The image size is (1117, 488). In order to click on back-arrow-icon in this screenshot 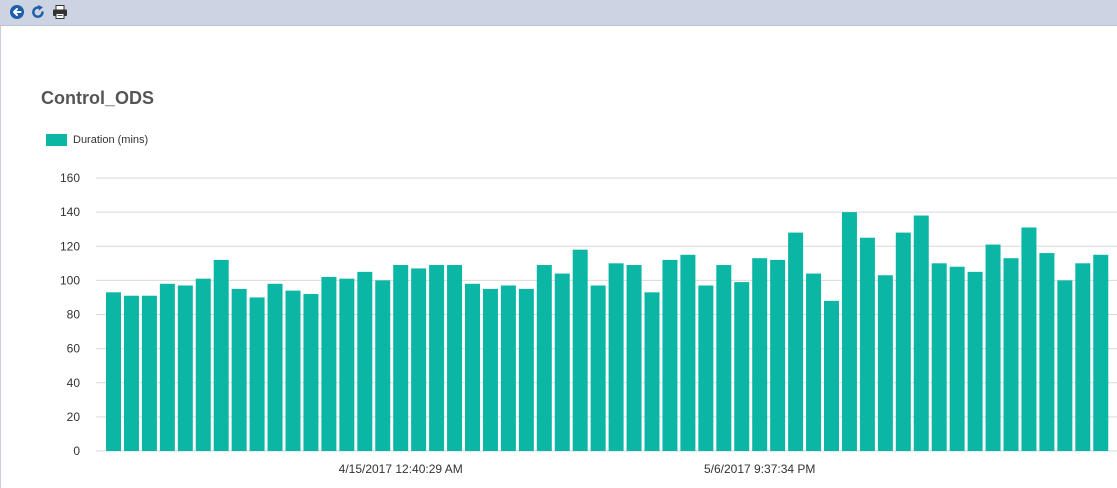, I will do `click(17, 12)`.